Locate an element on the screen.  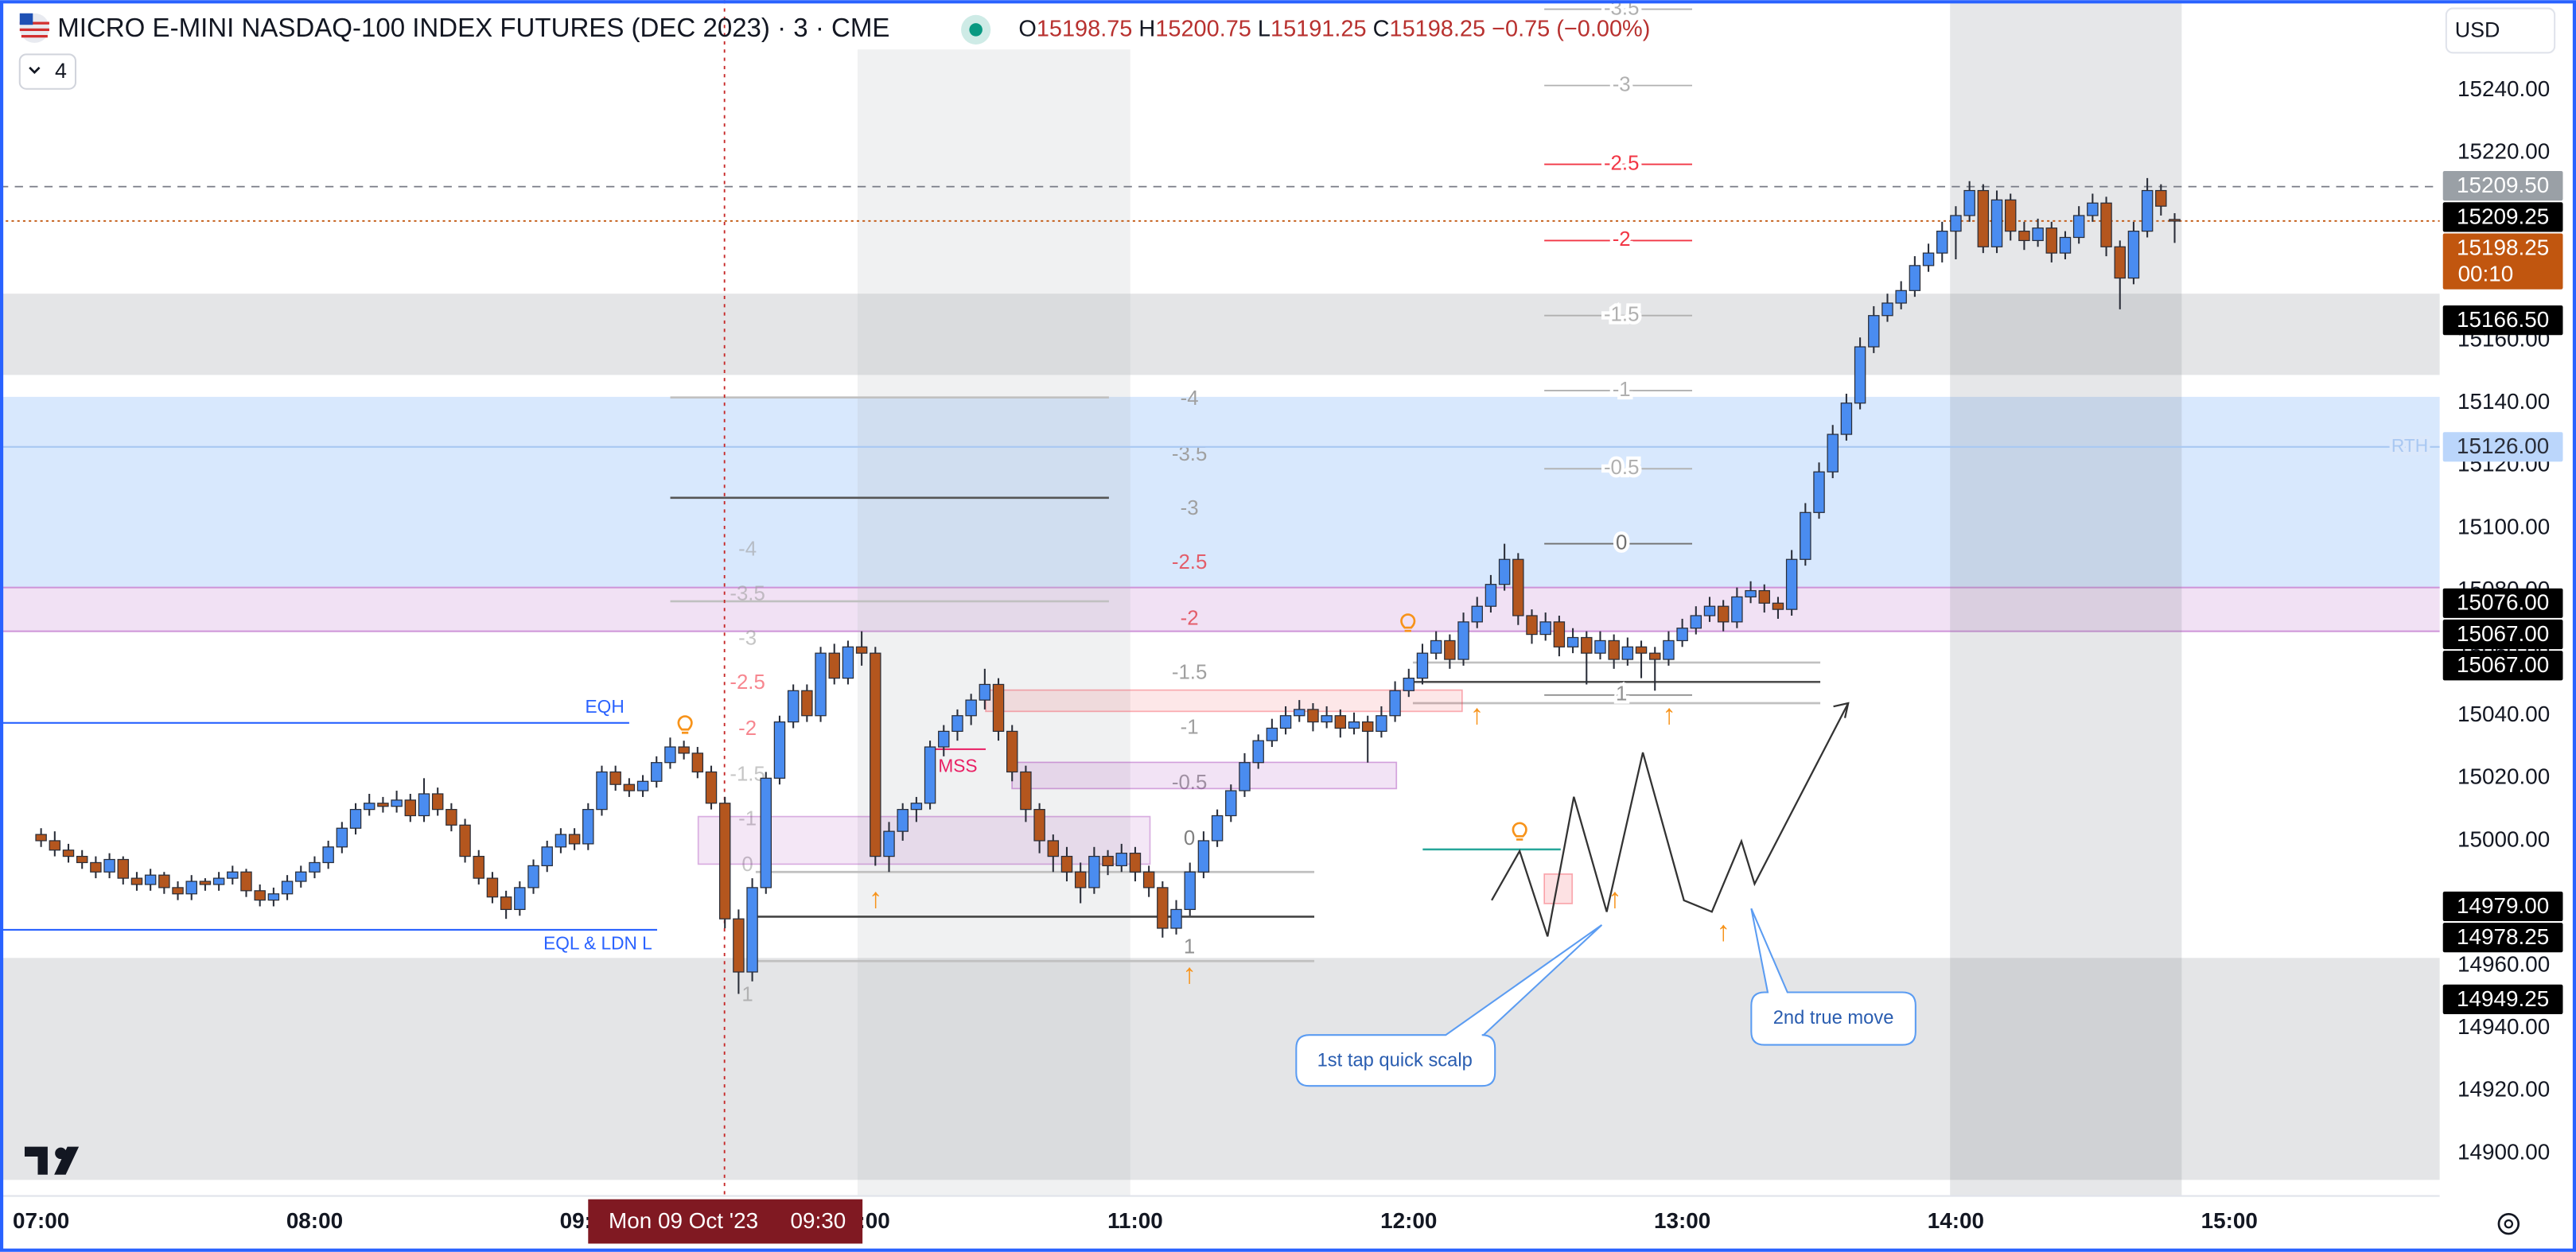
price-badge-label: 15209.25 is located at coordinates (2503, 216).